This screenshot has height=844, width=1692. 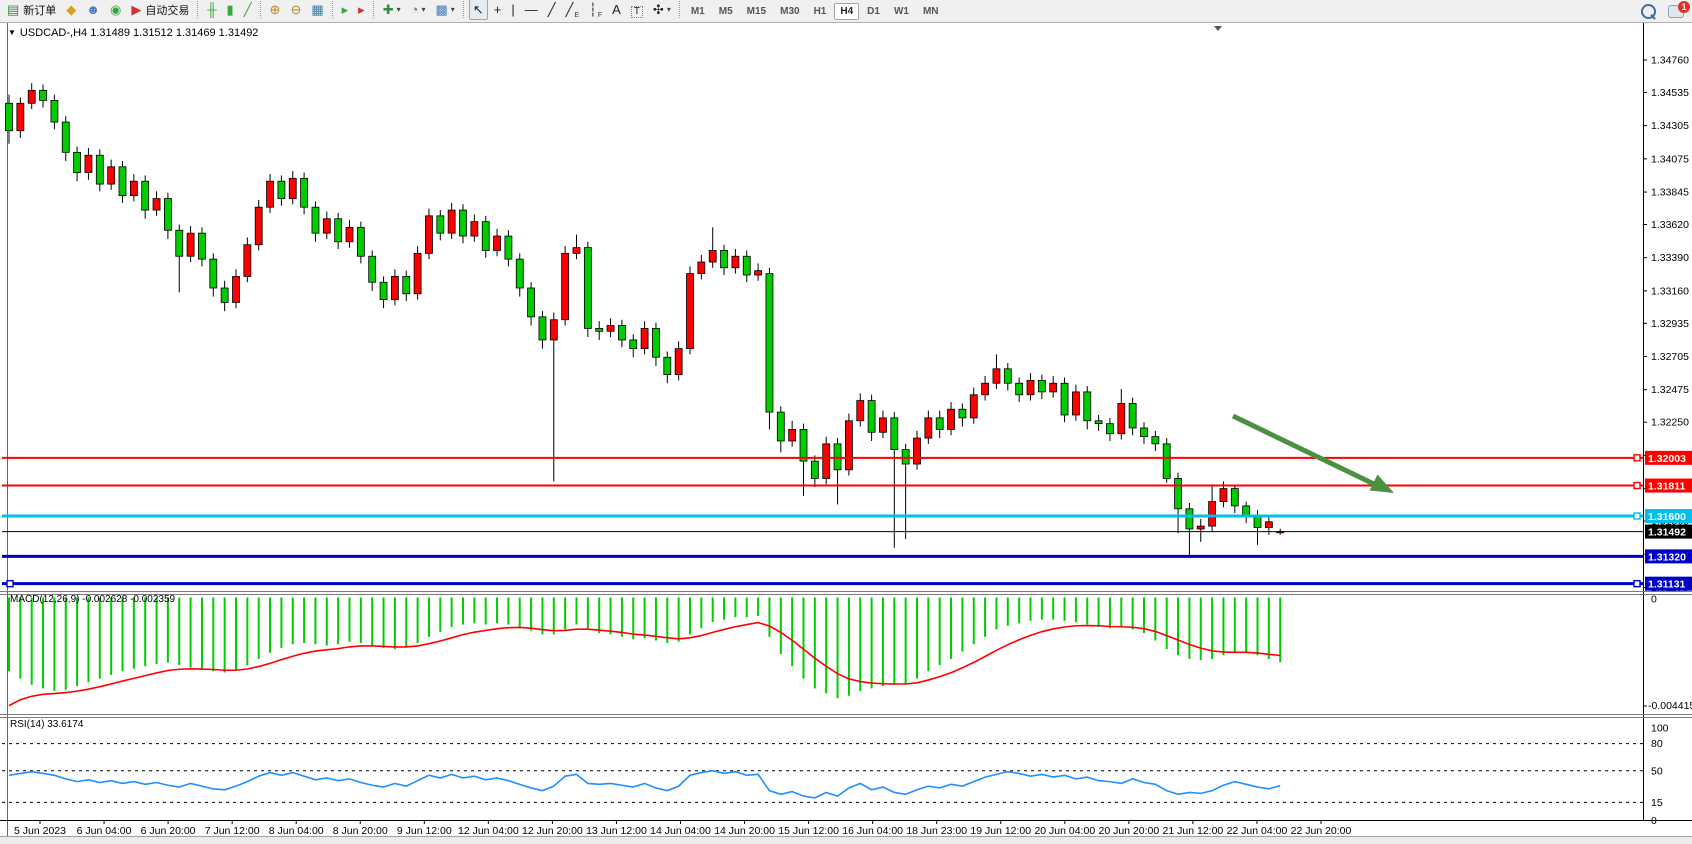 What do you see at coordinates (295, 10) in the screenshot?
I see `zoom-out-button: ⊖` at bounding box center [295, 10].